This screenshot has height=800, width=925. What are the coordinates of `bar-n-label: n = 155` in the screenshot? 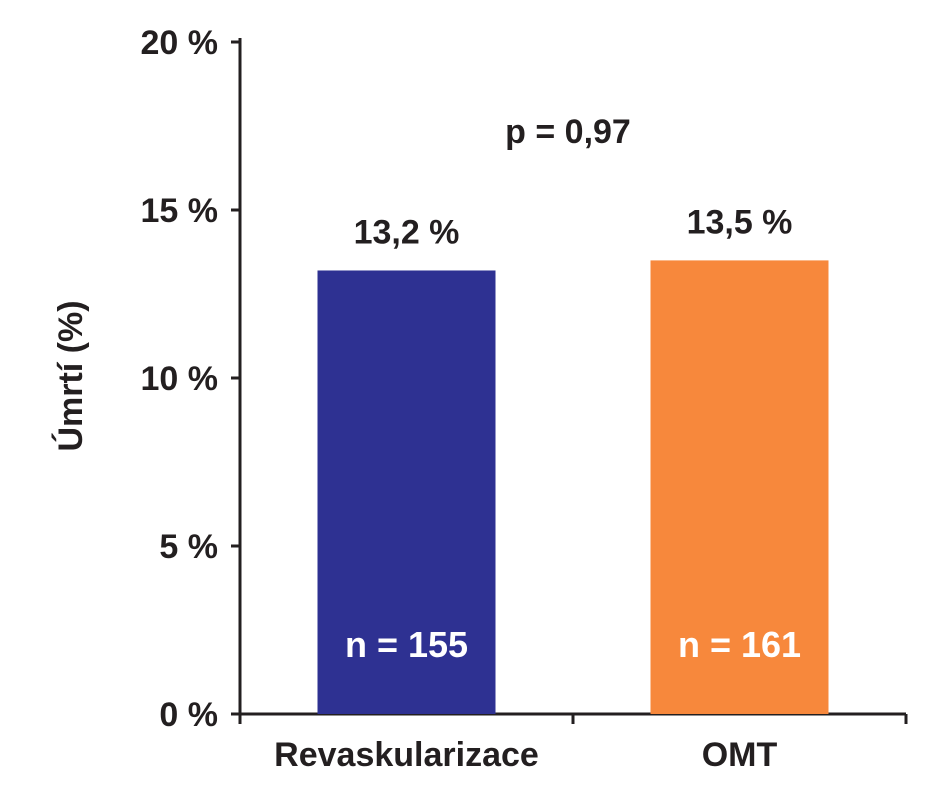 It's located at (406, 644).